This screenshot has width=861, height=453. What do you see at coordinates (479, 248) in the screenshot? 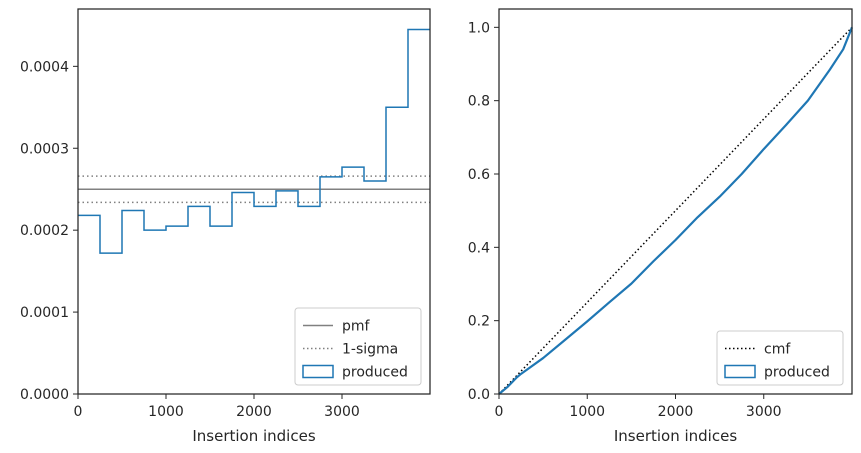
I see `y-tick-label: 0.4` at bounding box center [479, 248].